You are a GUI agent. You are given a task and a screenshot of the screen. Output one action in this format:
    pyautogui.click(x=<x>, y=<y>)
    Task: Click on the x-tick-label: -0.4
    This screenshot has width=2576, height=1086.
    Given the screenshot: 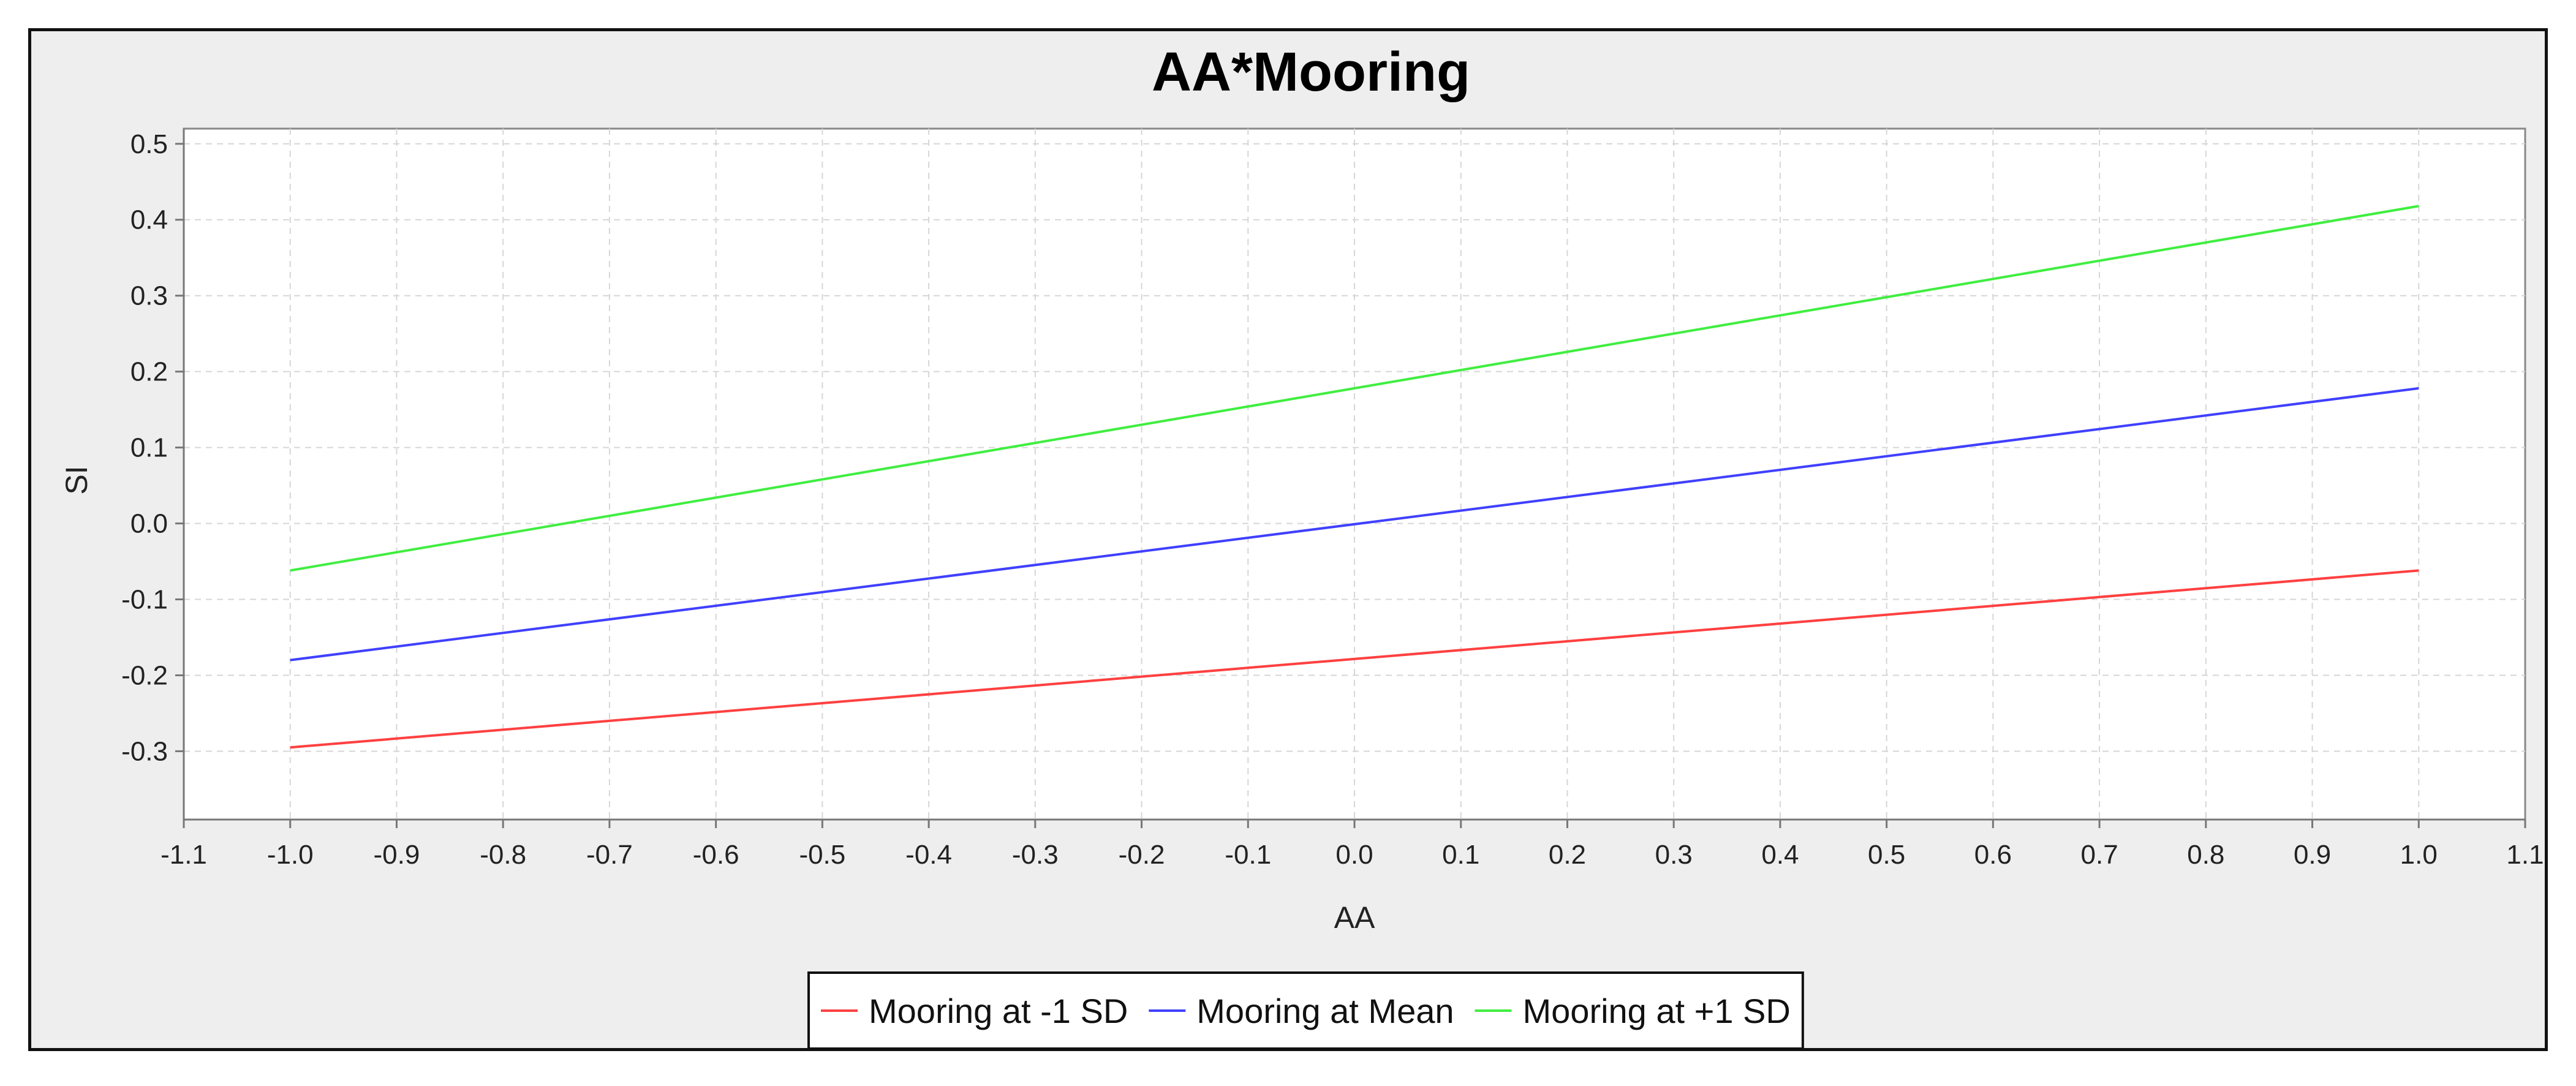 What is the action you would take?
    pyautogui.click(x=928, y=855)
    